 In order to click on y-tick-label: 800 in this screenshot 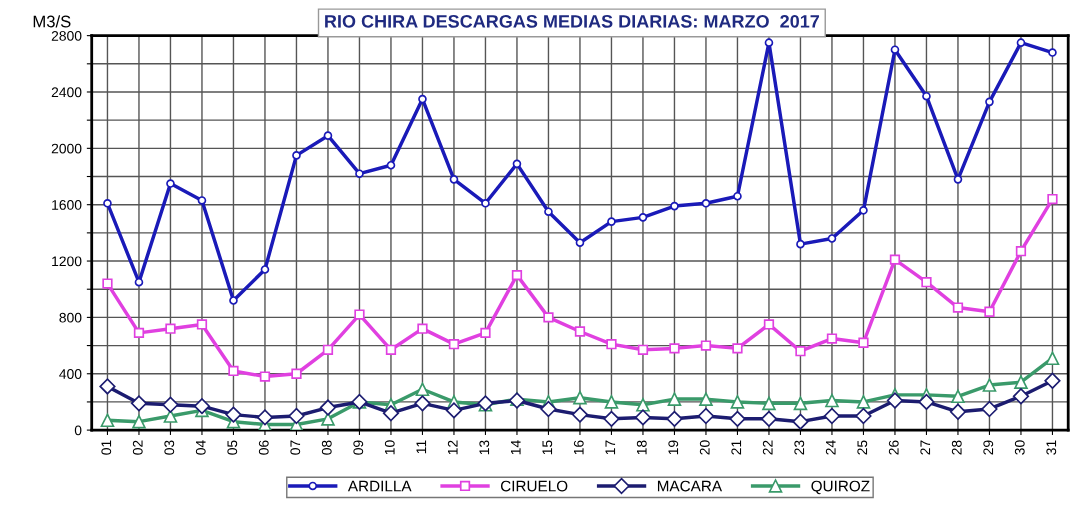, I will do `click(70, 317)`.